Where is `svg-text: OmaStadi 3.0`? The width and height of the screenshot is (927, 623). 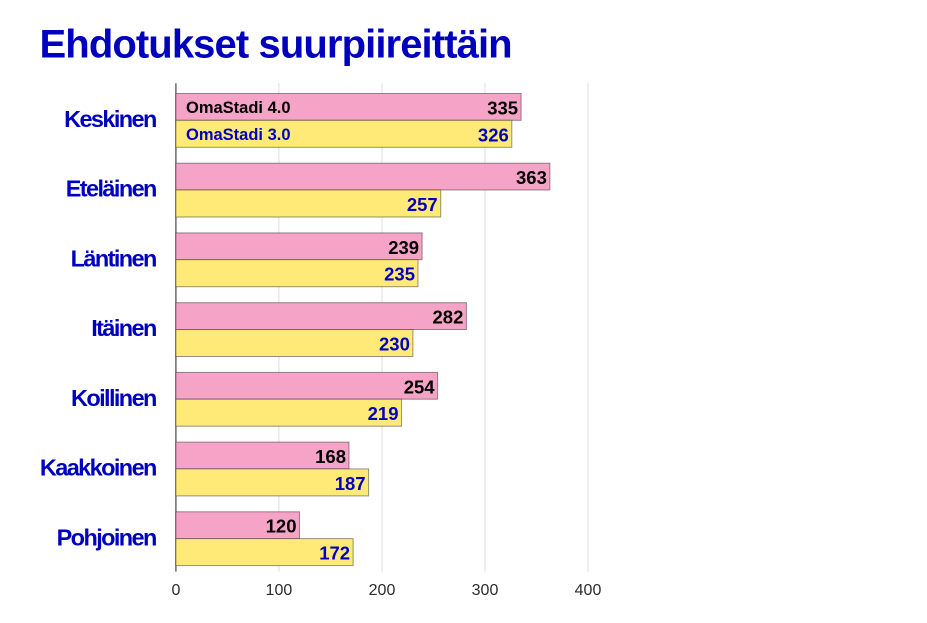
svg-text: OmaStadi 3.0 is located at coordinates (238, 135).